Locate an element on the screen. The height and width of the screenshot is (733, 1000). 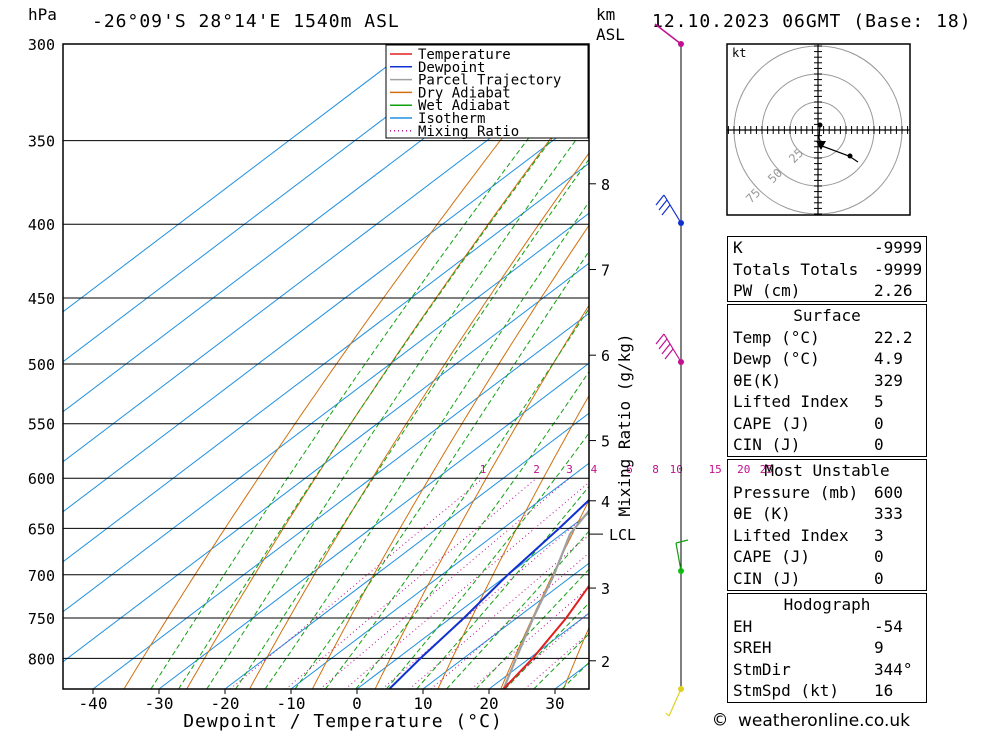
legend-label: Isotherm is located at coordinates (451, 119).